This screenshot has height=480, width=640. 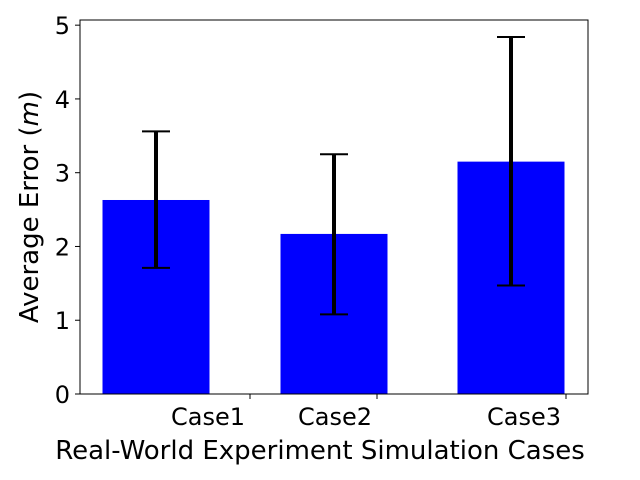 I want to click on x-tick-label-case3: Case3, so click(x=524, y=417).